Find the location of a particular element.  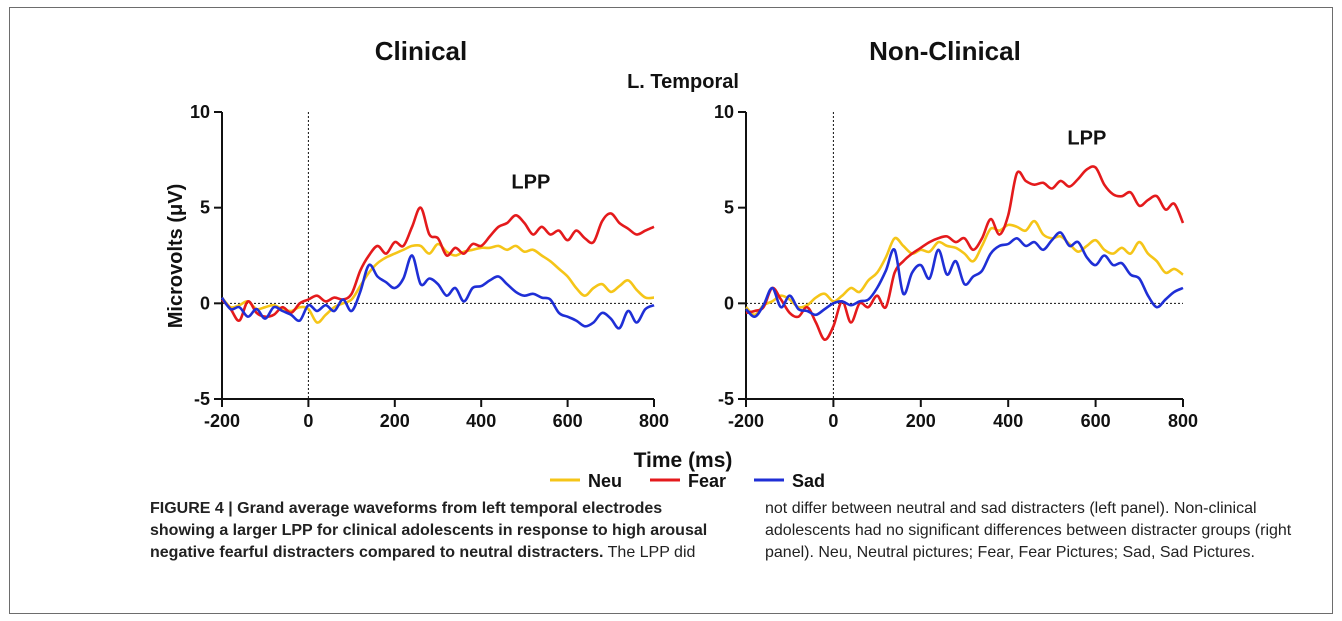

legend-label-neu: Neu is located at coordinates (605, 479).